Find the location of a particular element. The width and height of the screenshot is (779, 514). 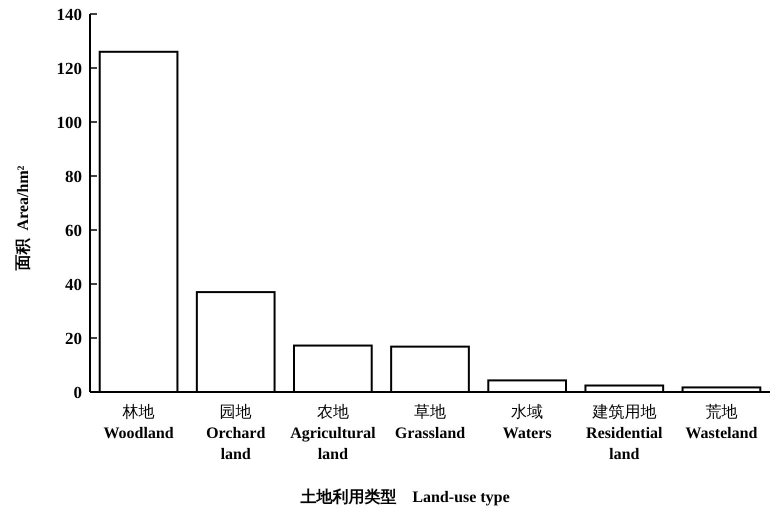

y-tick-label: 40 is located at coordinates (73, 284).